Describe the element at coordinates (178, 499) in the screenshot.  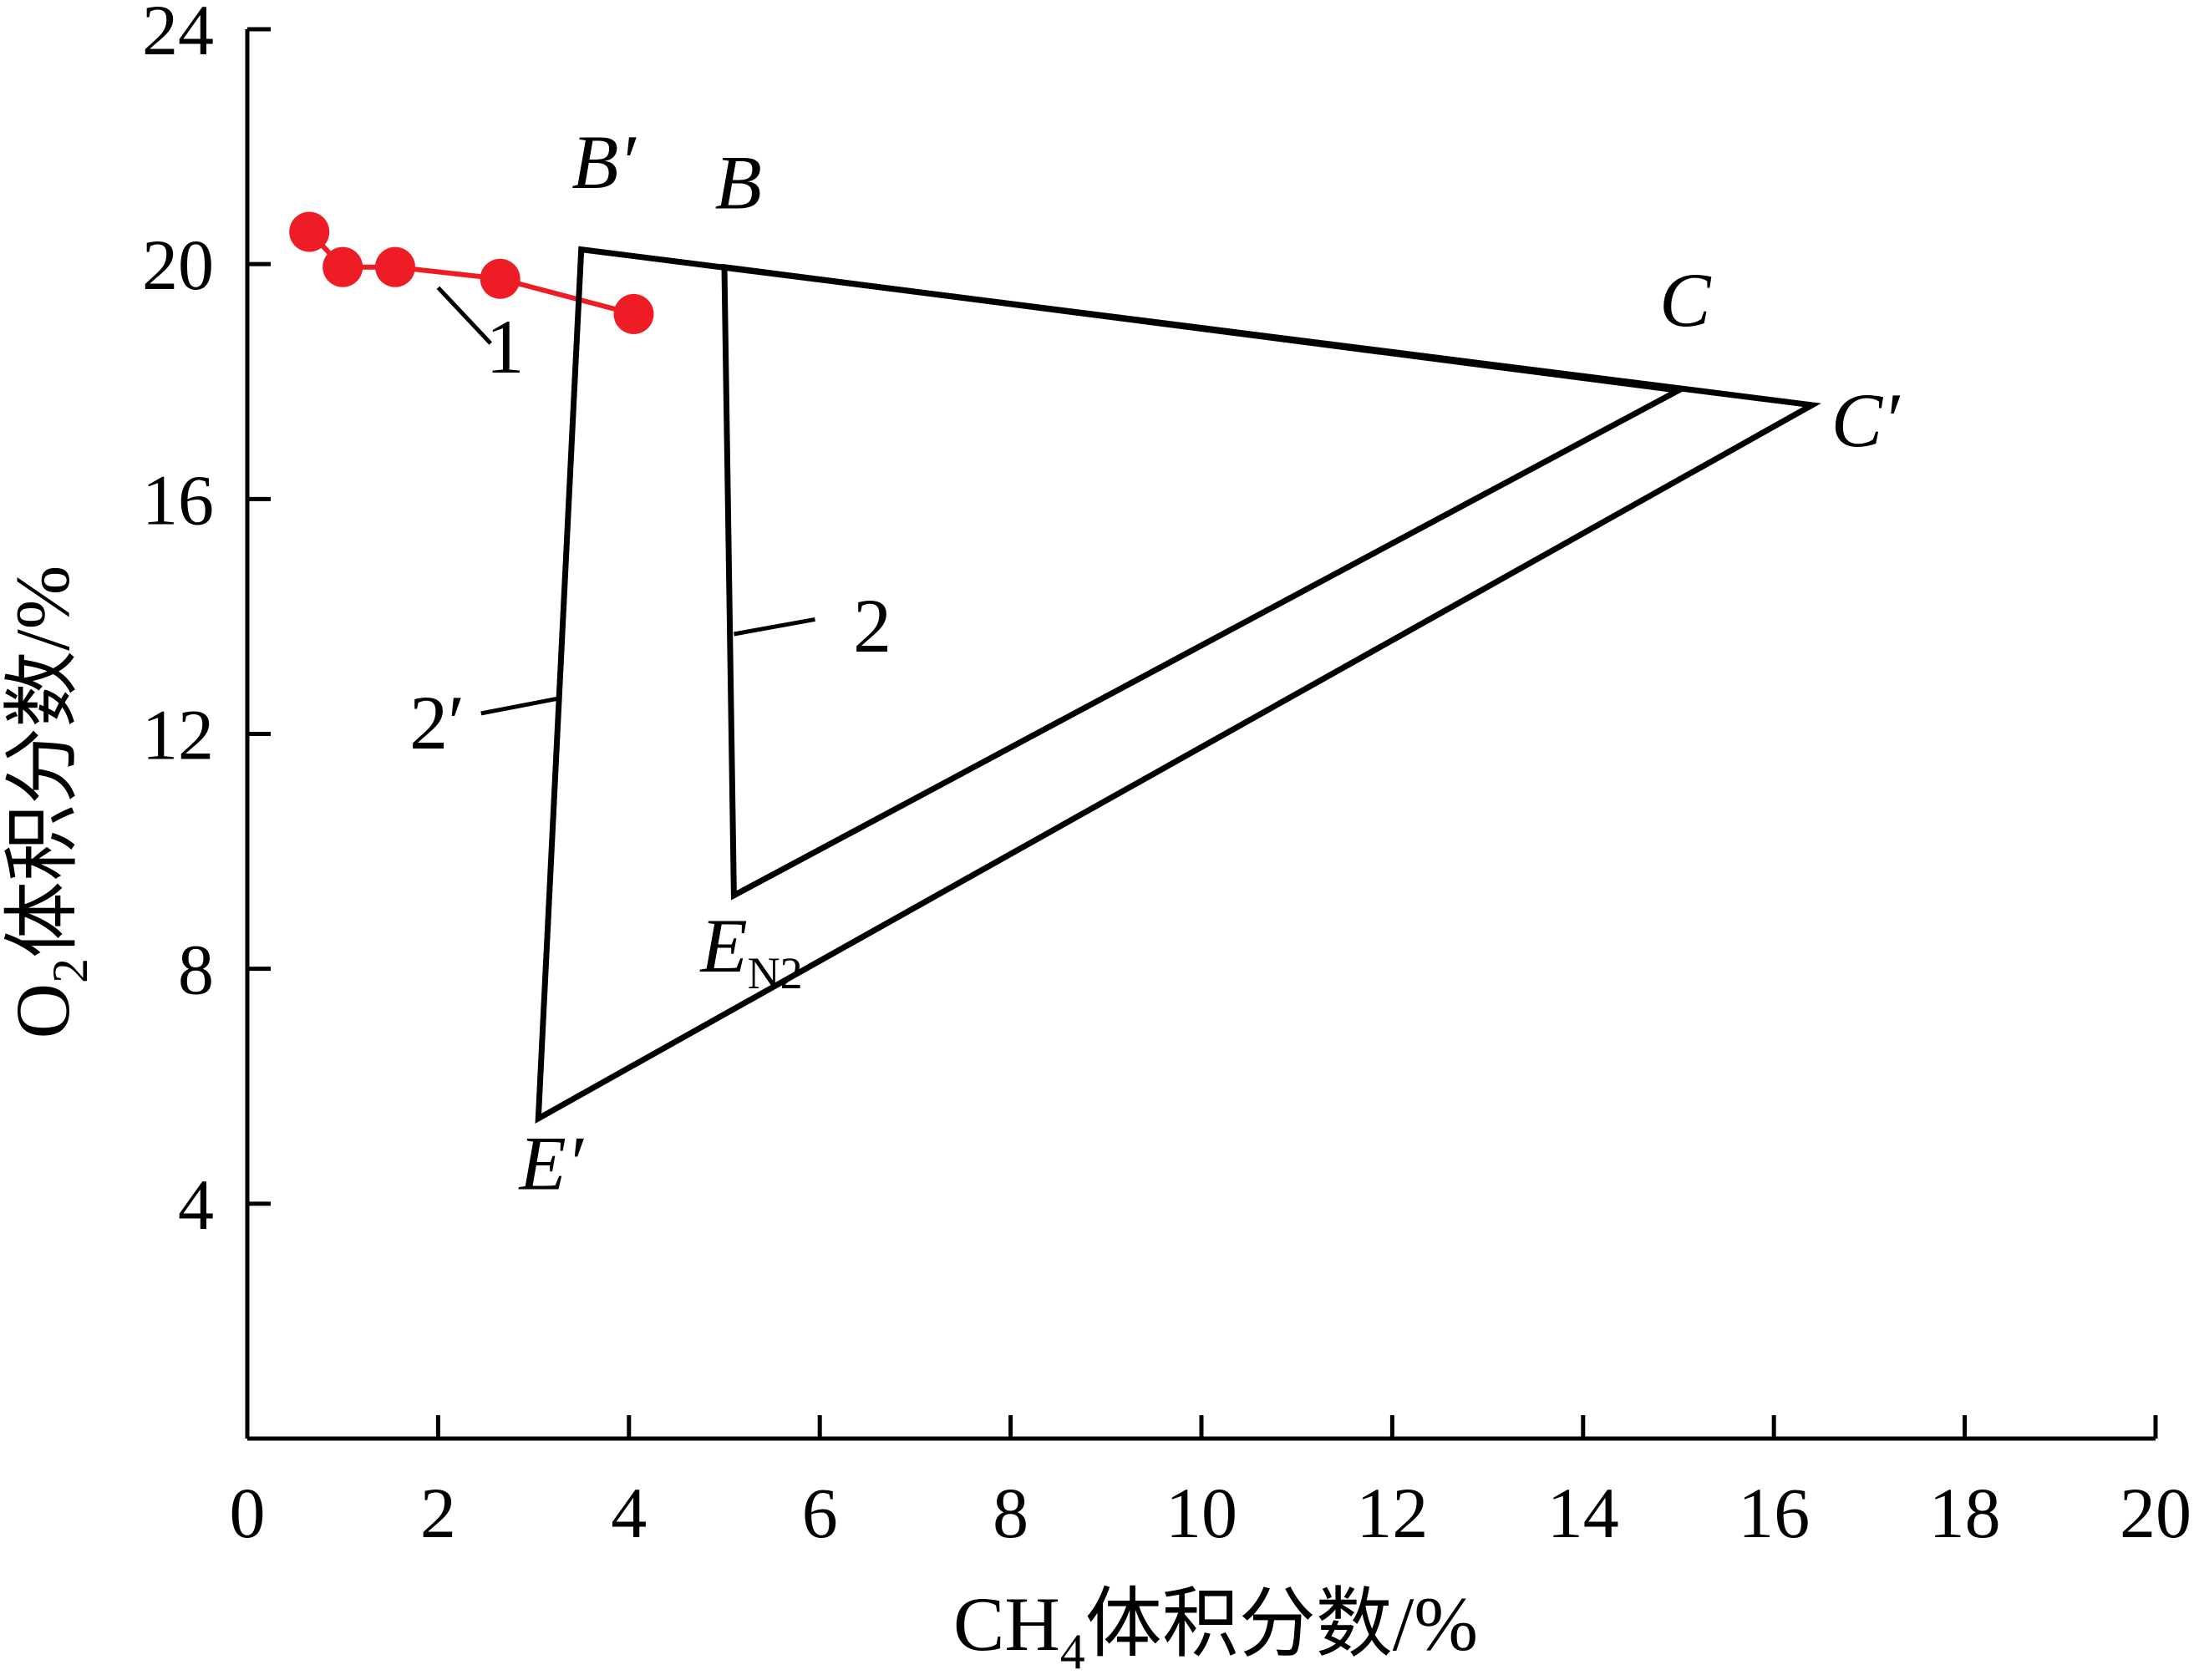
I see `y-tick-label: 16` at that location.